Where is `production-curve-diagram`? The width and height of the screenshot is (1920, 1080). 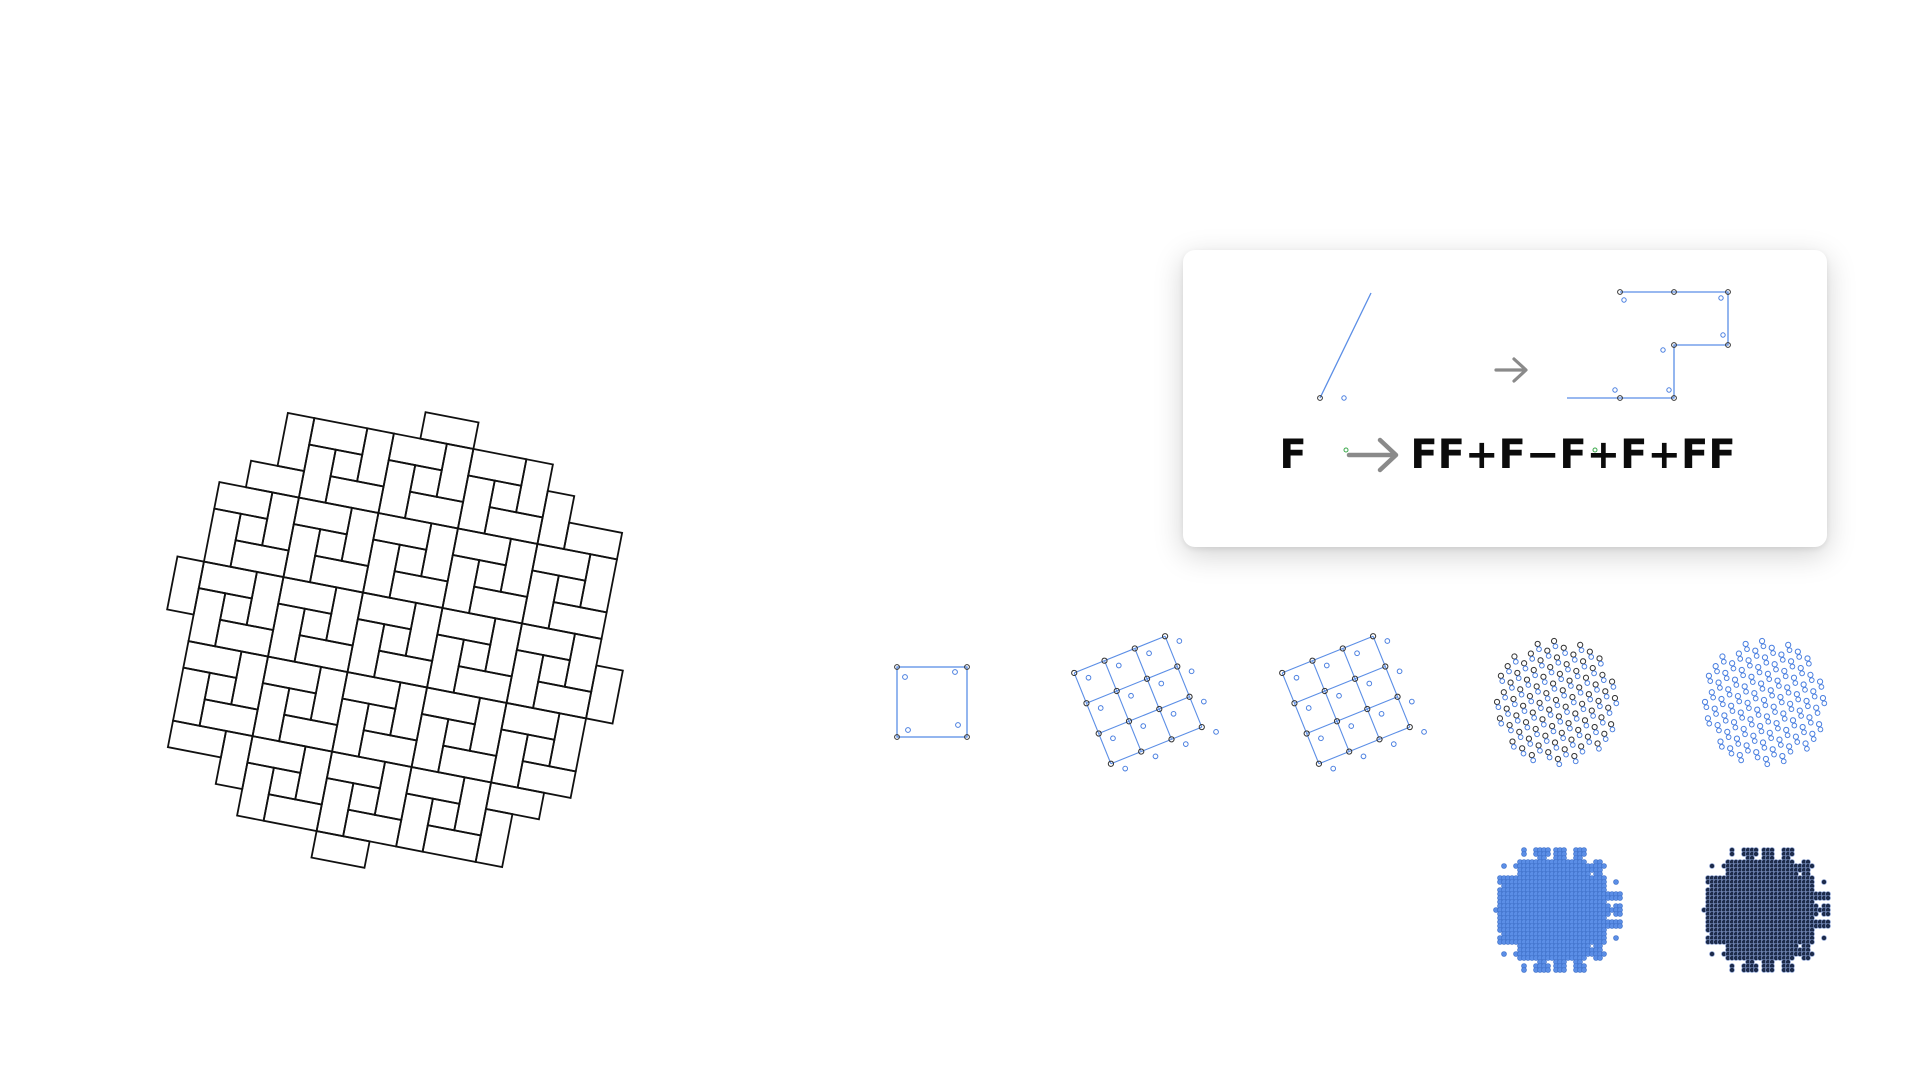
production-curve-diagram is located at coordinates (1648, 371).